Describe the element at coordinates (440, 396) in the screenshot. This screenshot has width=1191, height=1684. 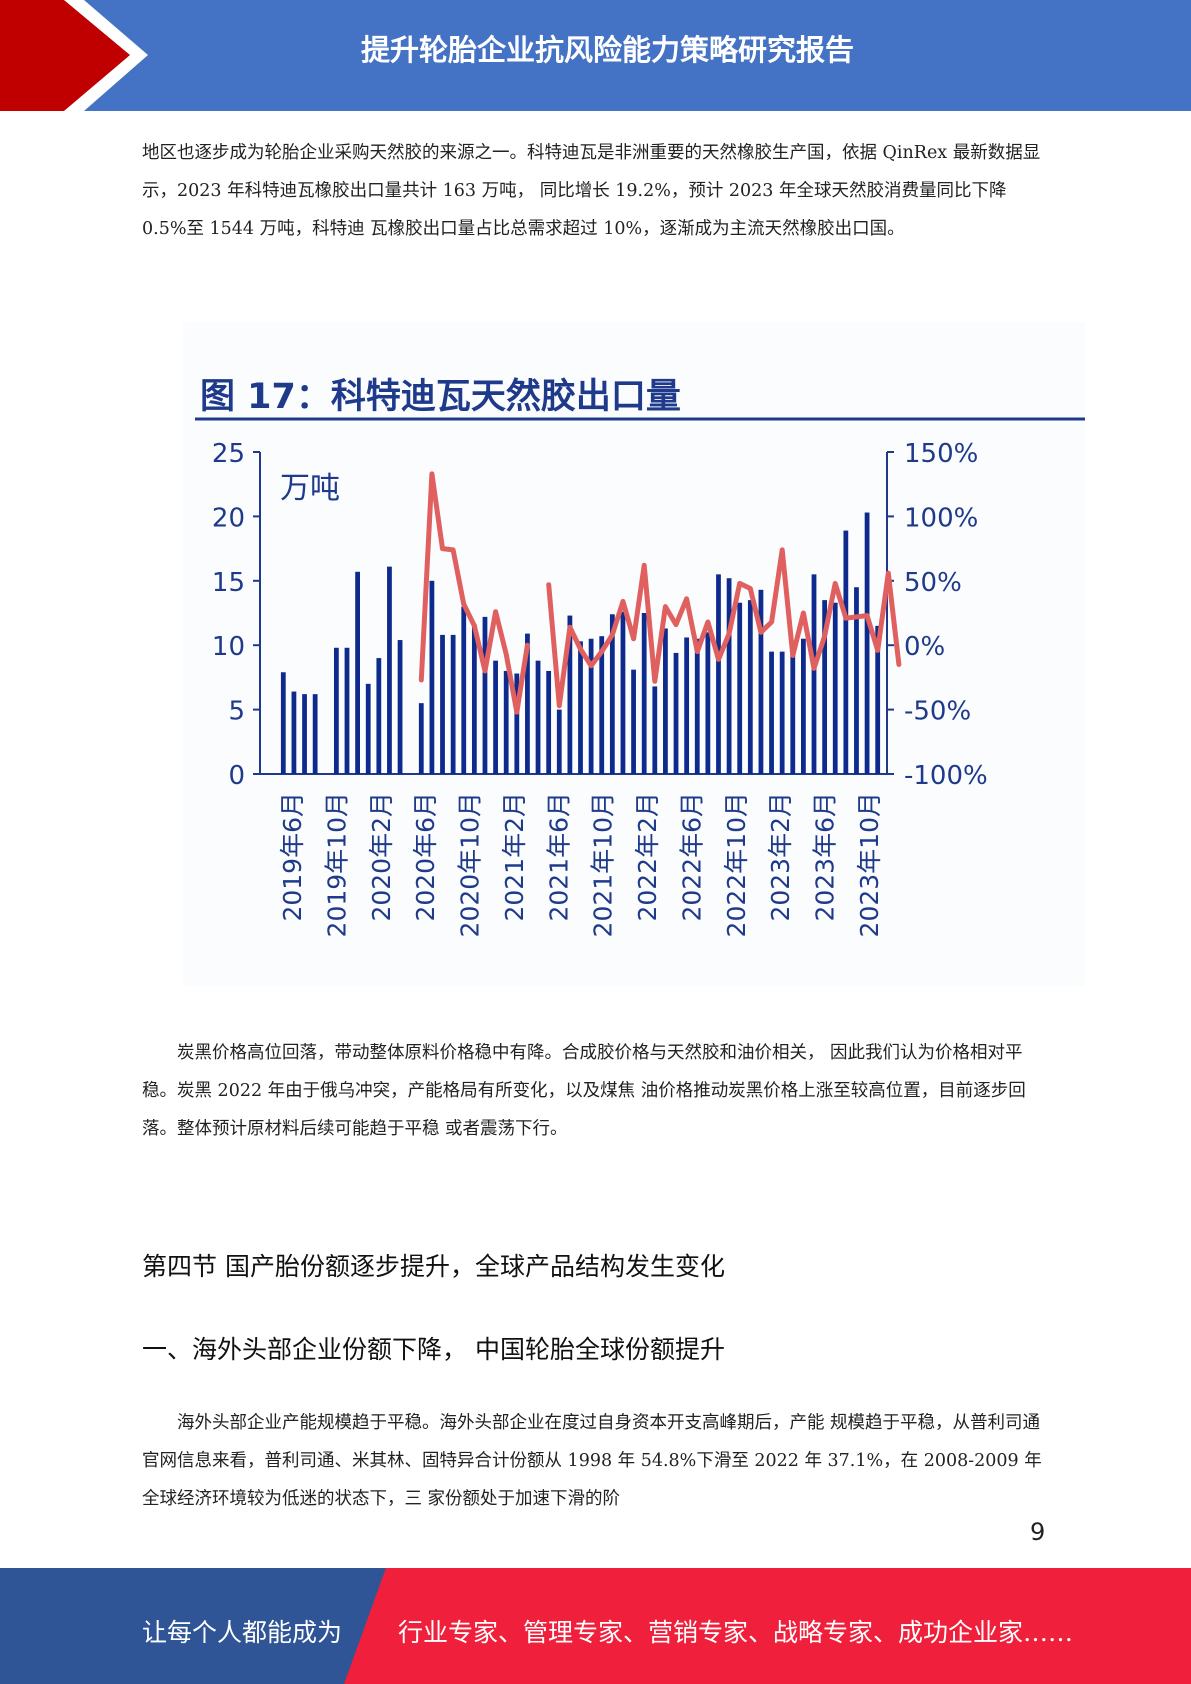
I see `chart-title: 图 17：科特迪瓦天然胶出口量` at that location.